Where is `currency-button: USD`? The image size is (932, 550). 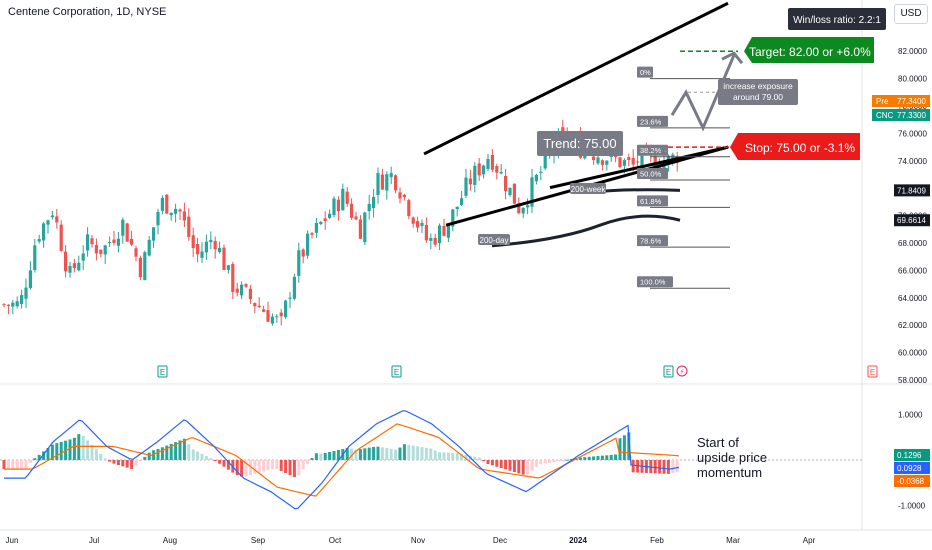
currency-button: USD is located at coordinates (911, 14).